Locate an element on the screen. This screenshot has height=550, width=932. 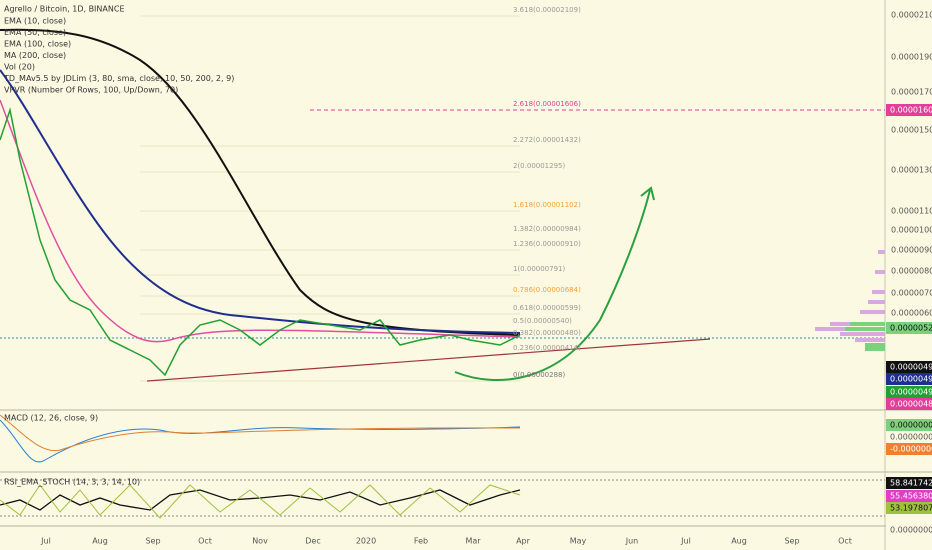
macd-line is located at coordinates (260, 441).